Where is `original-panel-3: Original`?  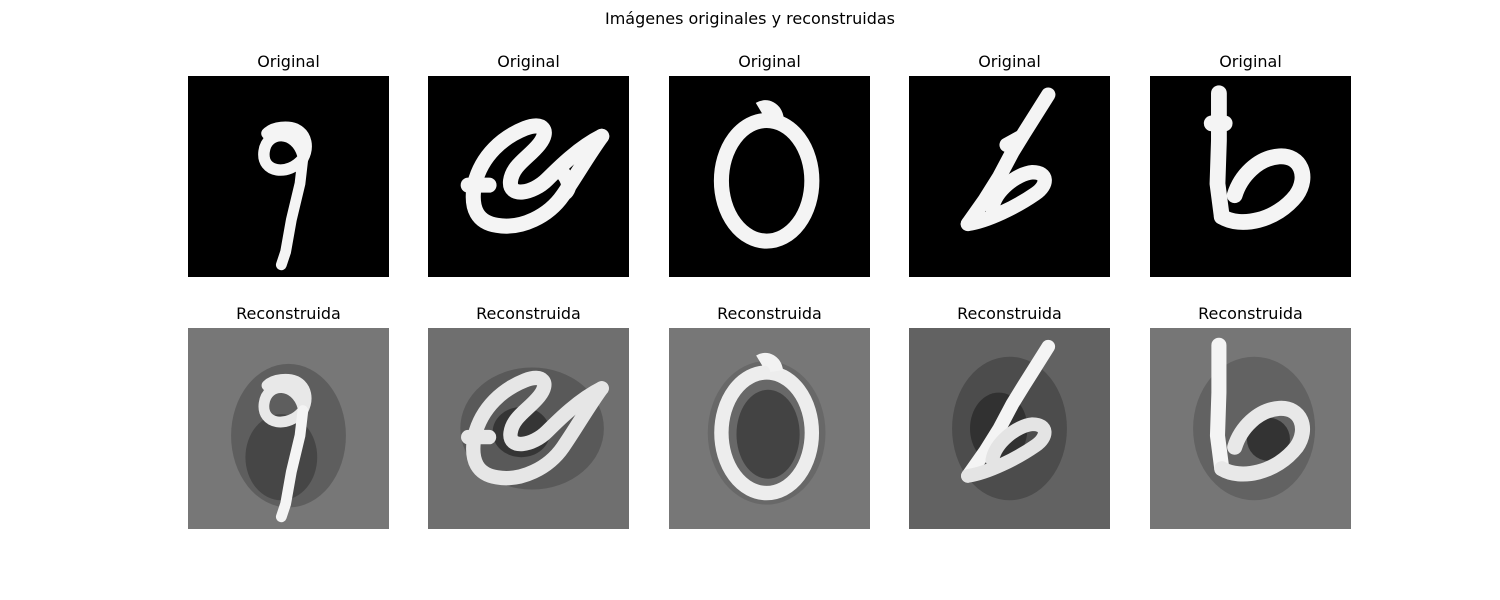
original-panel-3: Original is located at coordinates (769, 164).